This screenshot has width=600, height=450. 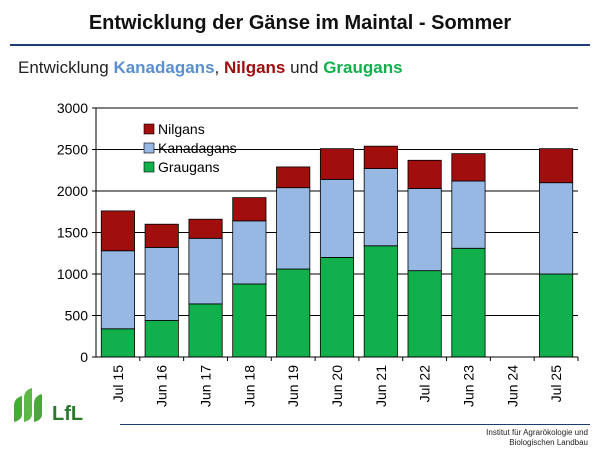 I want to click on footer-line-1: Institut für Agrarökologie und, so click(x=537, y=432).